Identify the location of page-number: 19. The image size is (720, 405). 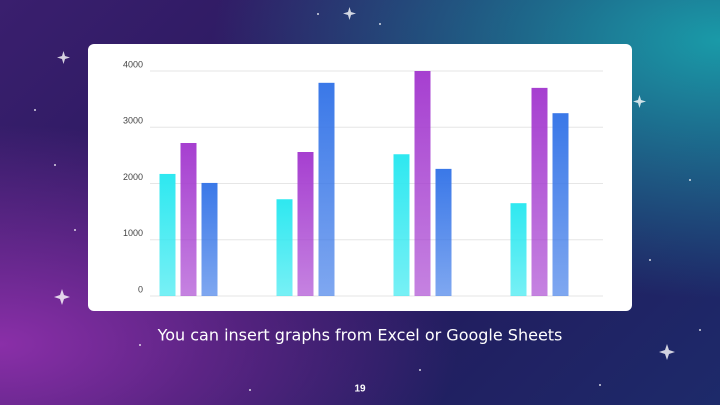
(360, 389).